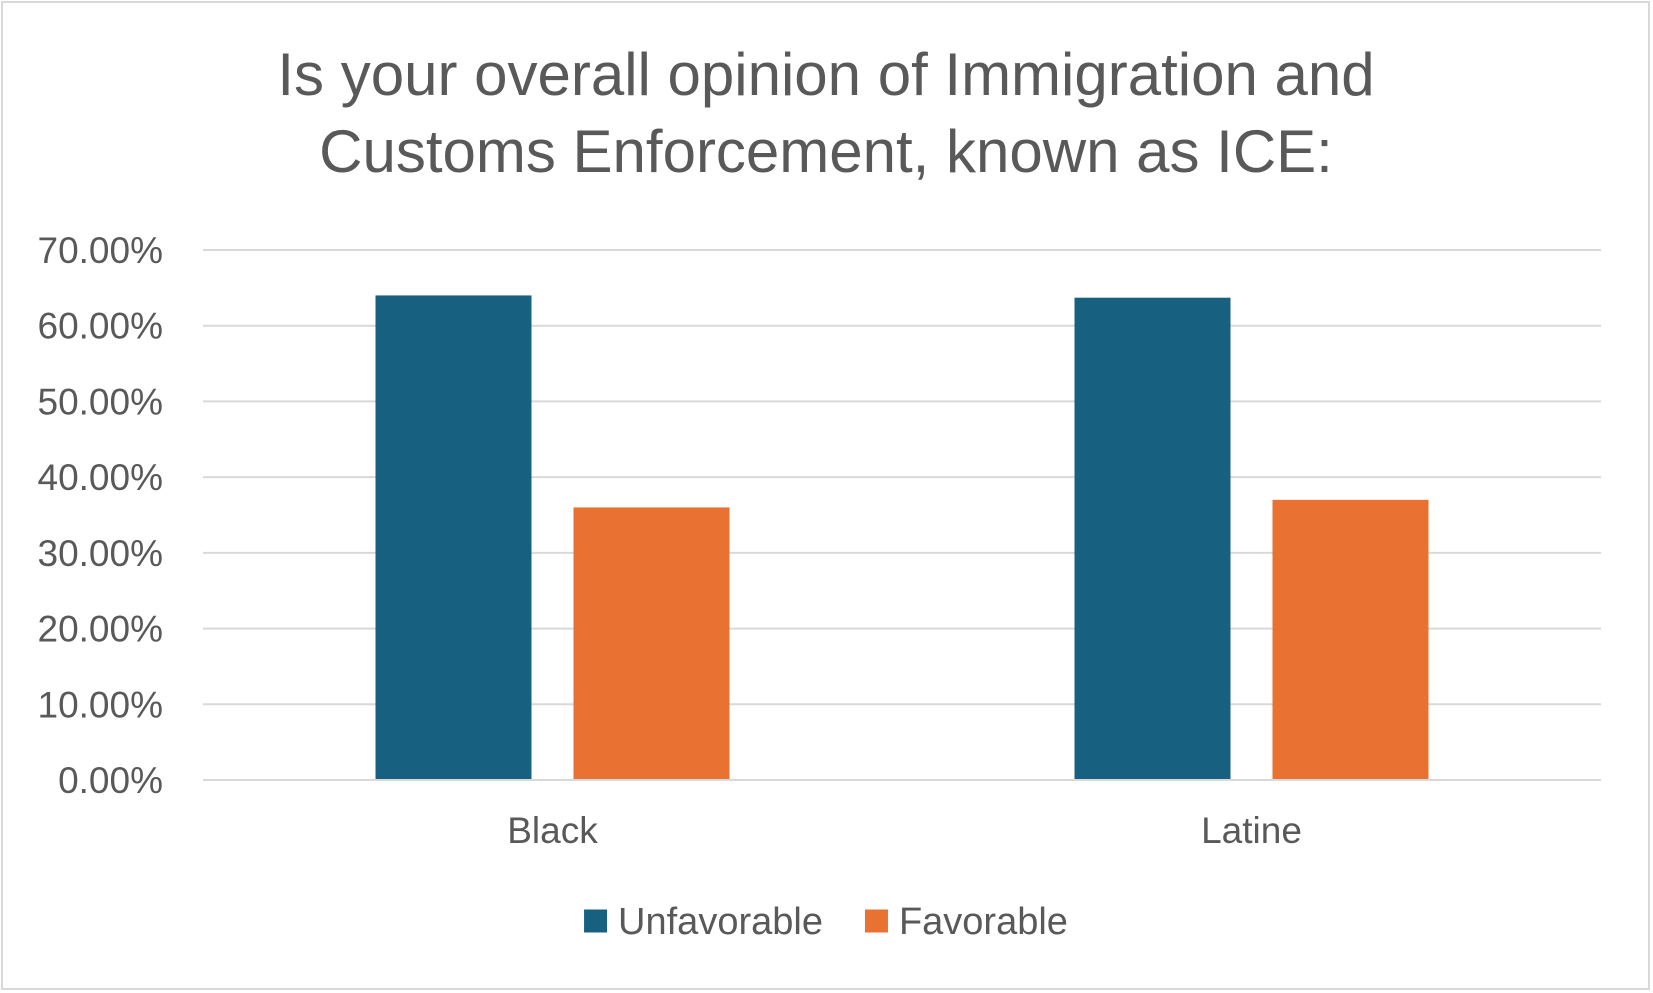 The image size is (1653, 993). Describe the element at coordinates (1152, 538) in the screenshot. I see `bar-unfavorable-latine` at that location.